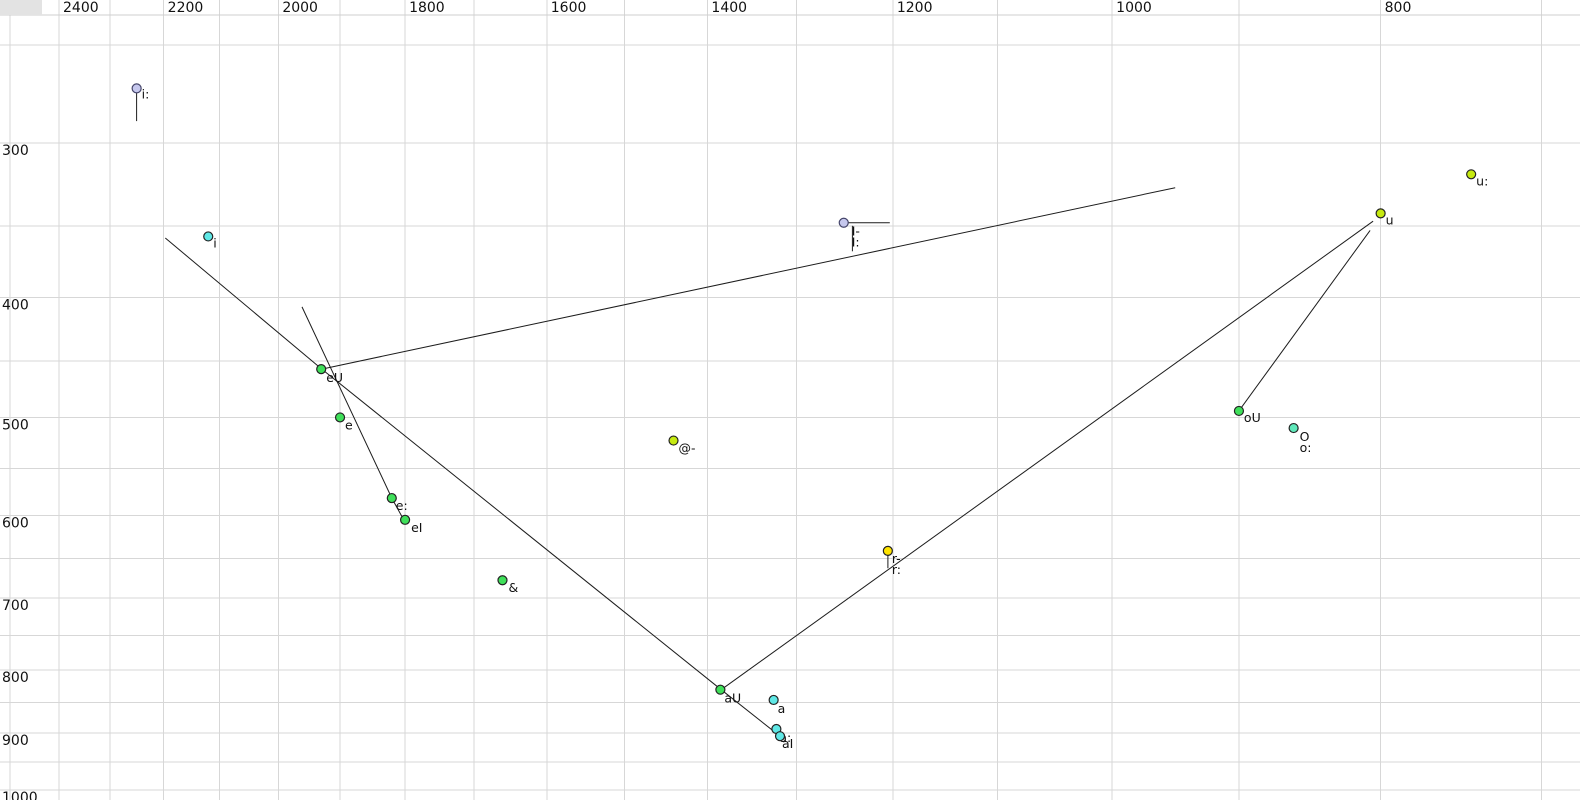  I want to click on vowel-label: o:, so click(1306, 447).